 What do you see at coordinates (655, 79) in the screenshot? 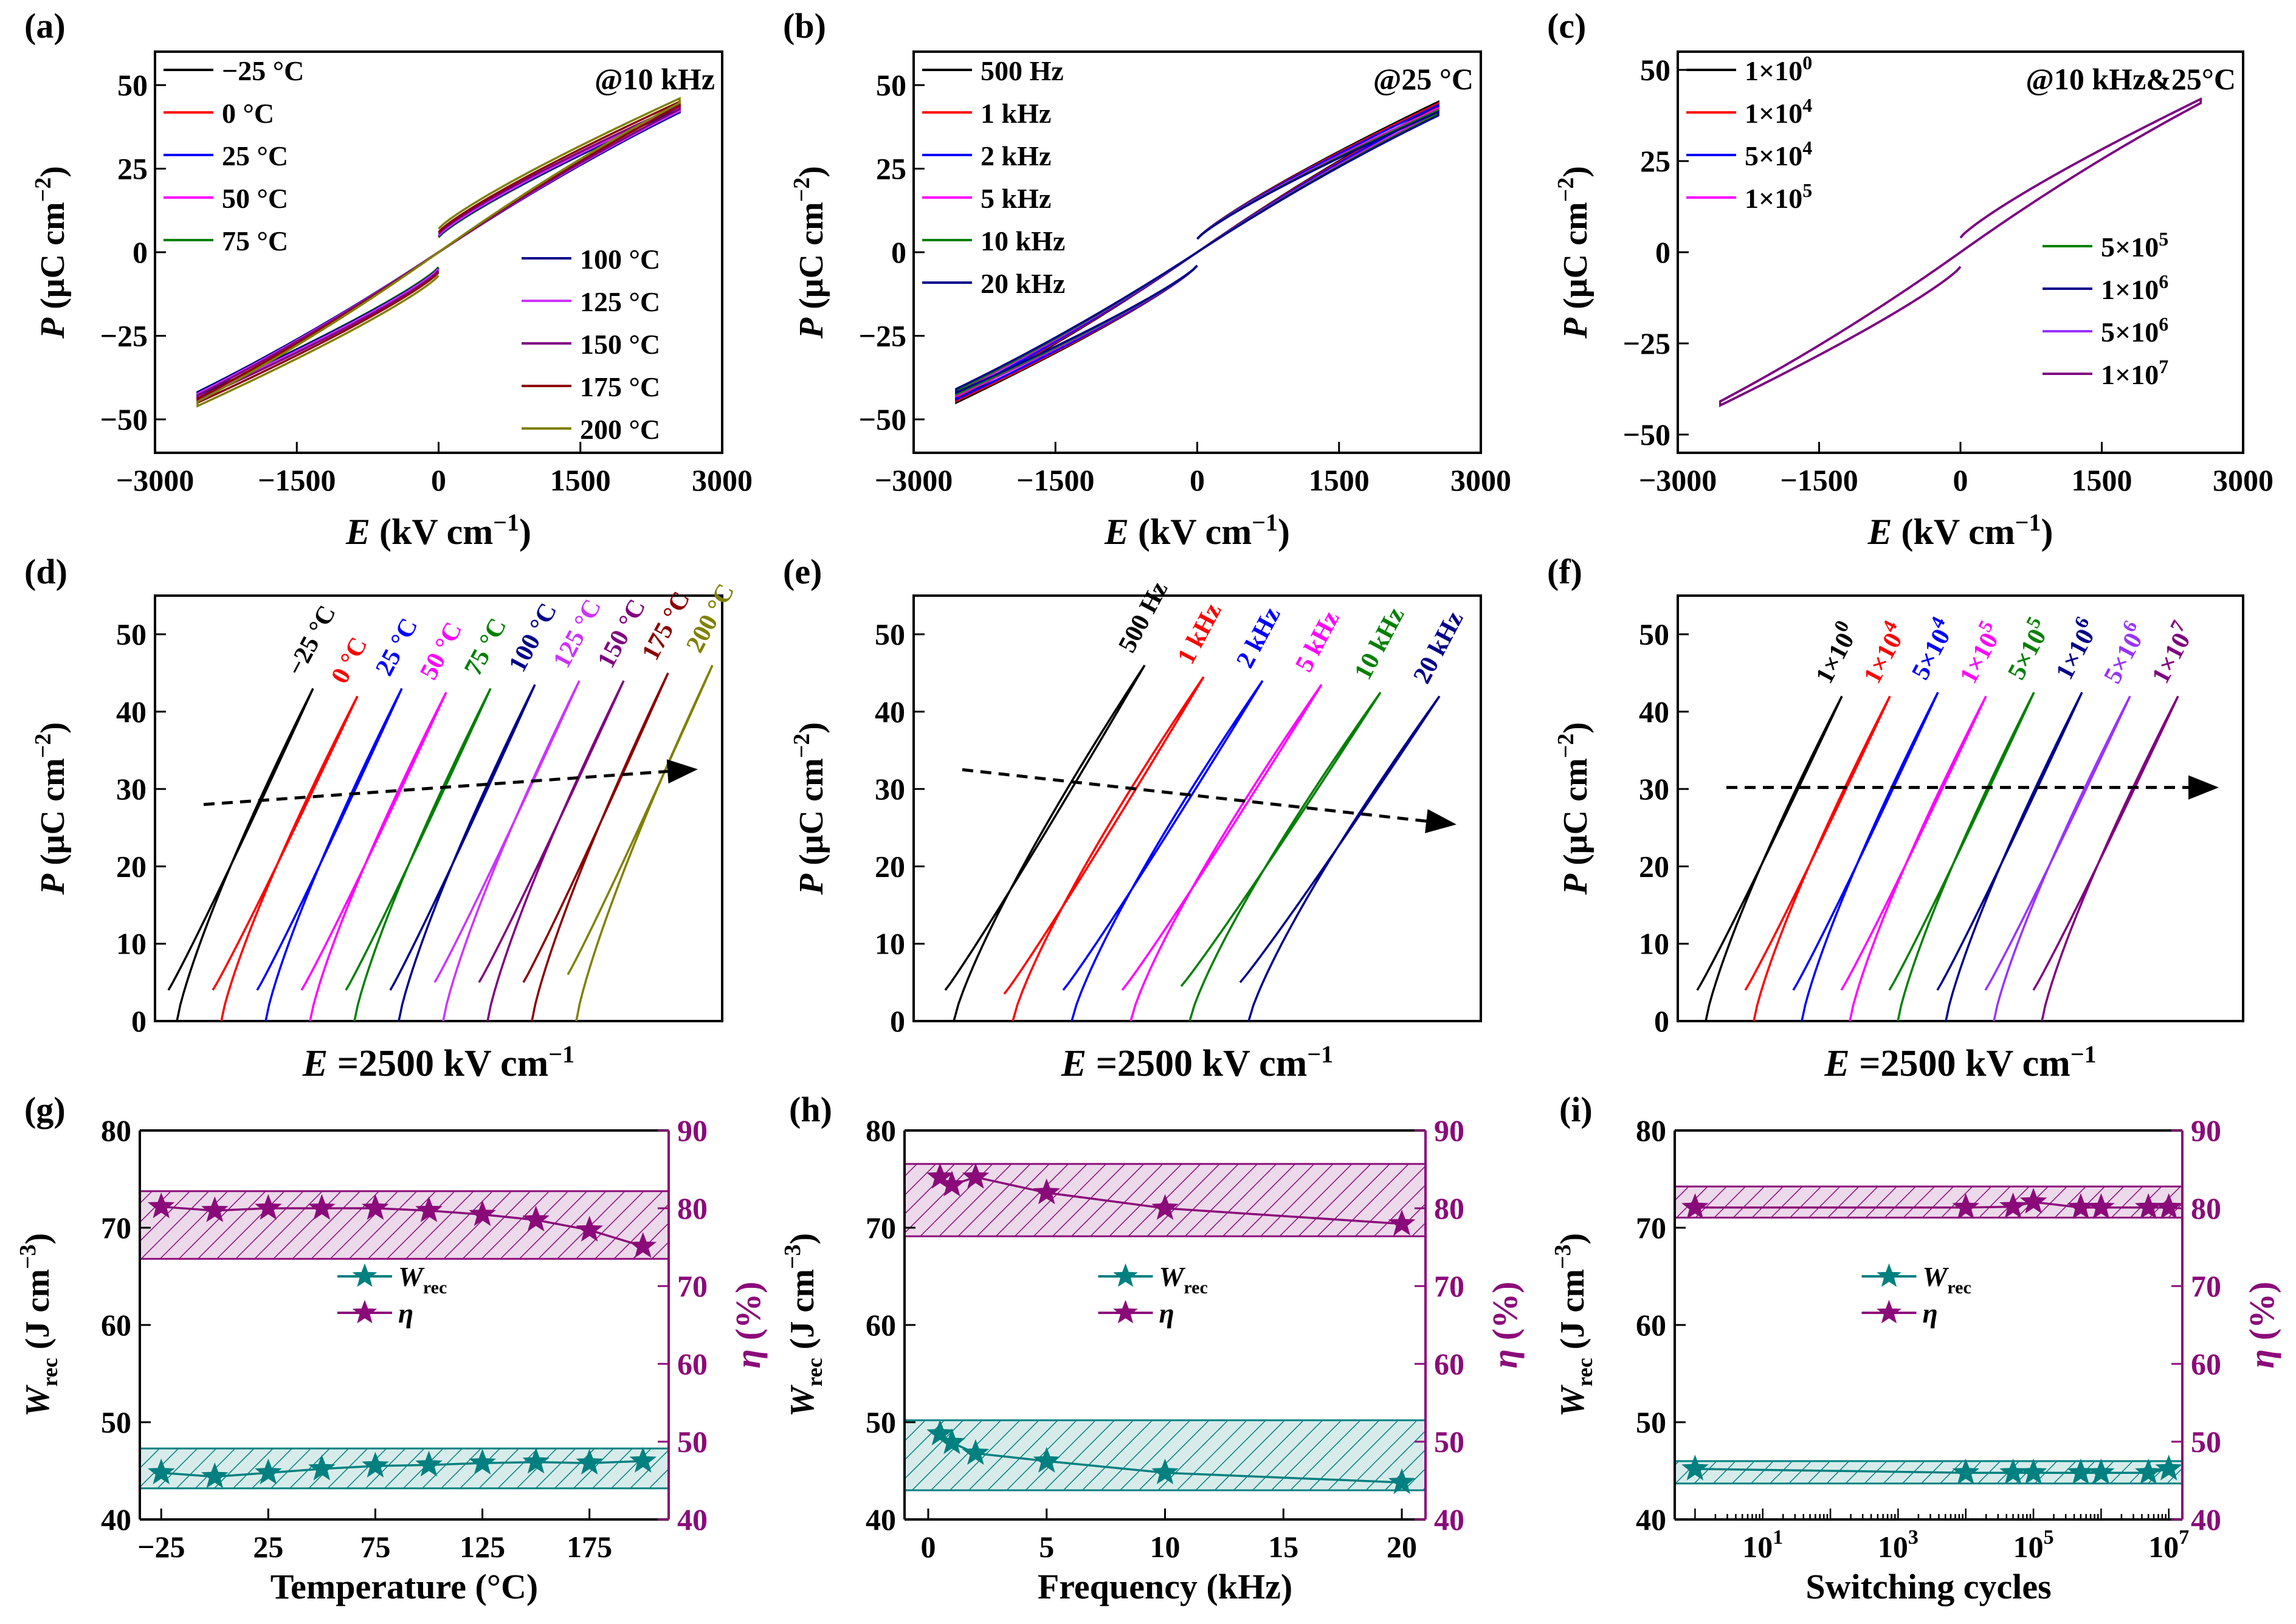
I see `condition-annotation: @10 kHz` at bounding box center [655, 79].